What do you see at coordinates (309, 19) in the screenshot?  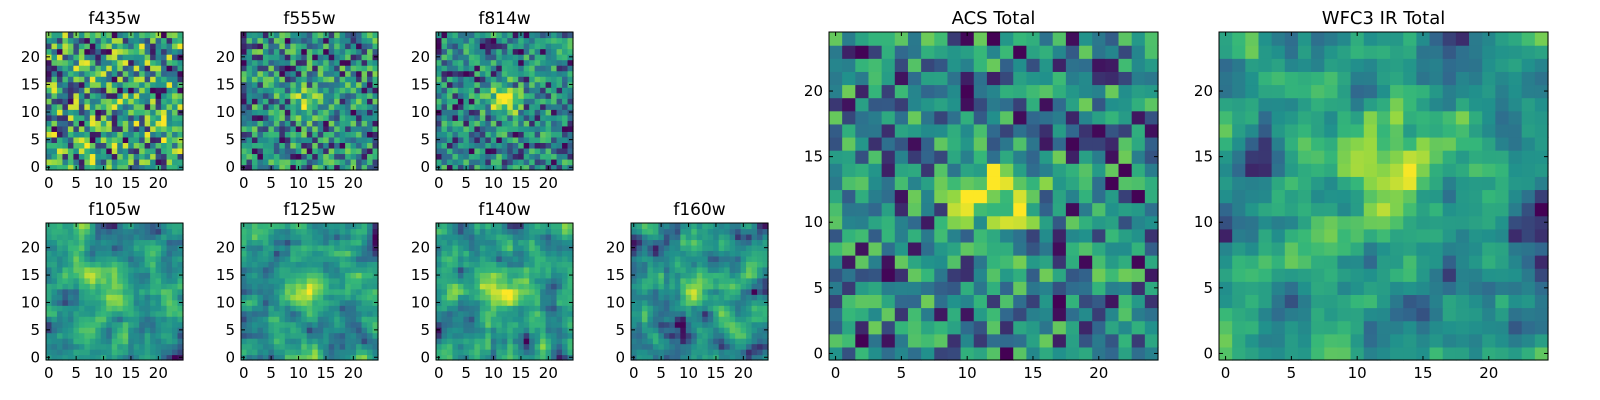 I see `panel-title: f555w` at bounding box center [309, 19].